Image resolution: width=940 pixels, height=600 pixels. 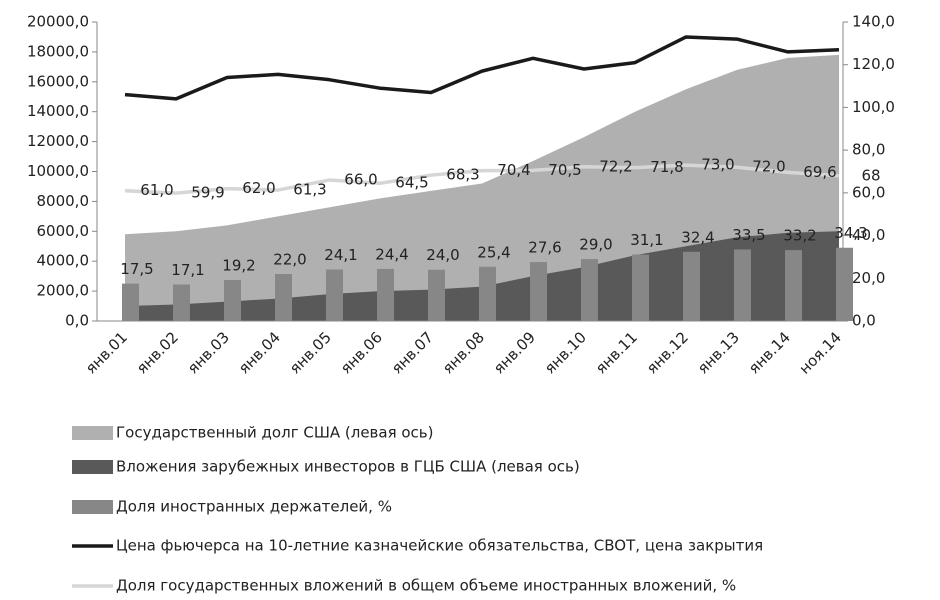 I want to click on y2-tick-label: 60,0, so click(x=868, y=192).